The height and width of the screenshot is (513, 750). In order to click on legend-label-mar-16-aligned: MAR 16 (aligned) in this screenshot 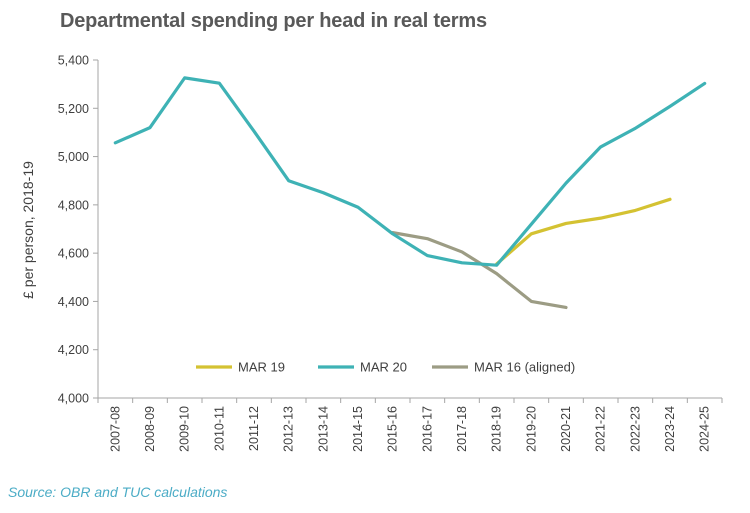, I will do `click(524, 367)`.